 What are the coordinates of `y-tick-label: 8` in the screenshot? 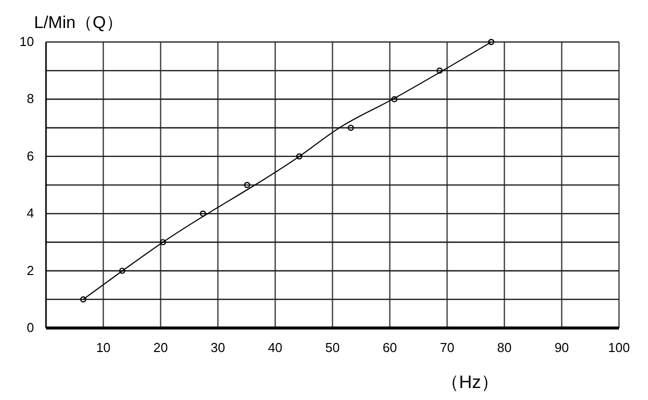 It's located at (30, 98).